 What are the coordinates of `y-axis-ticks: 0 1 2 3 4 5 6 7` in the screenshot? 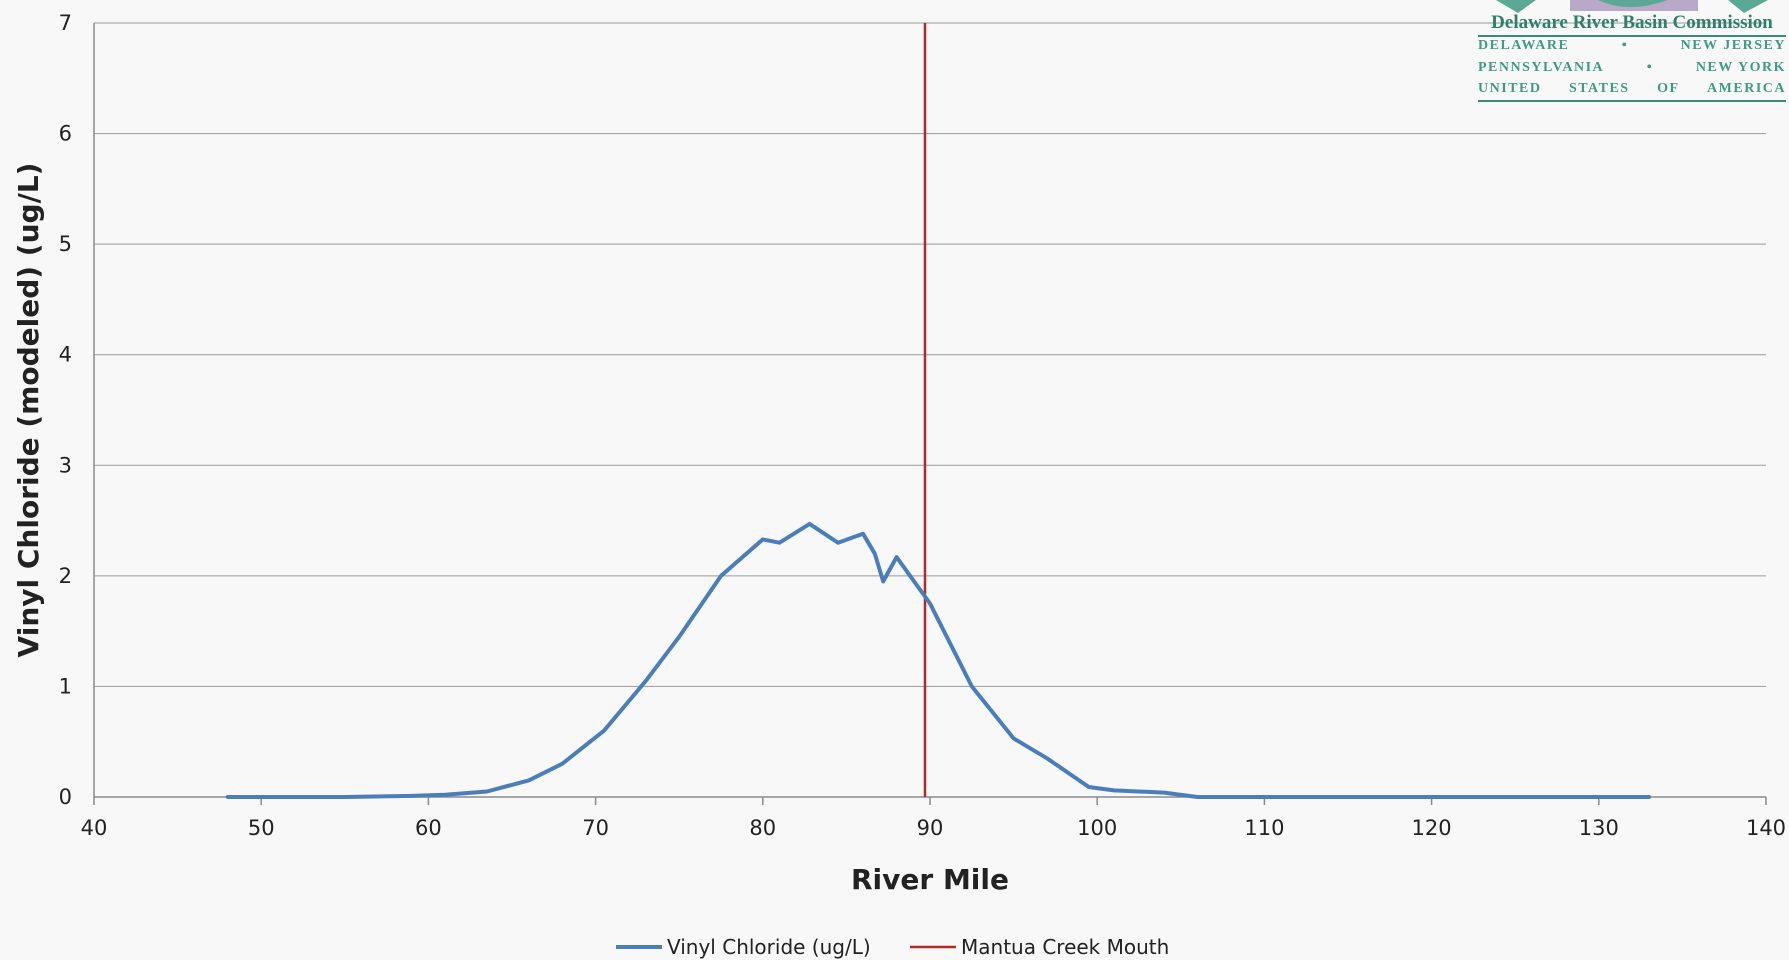 It's located at (65, 410).